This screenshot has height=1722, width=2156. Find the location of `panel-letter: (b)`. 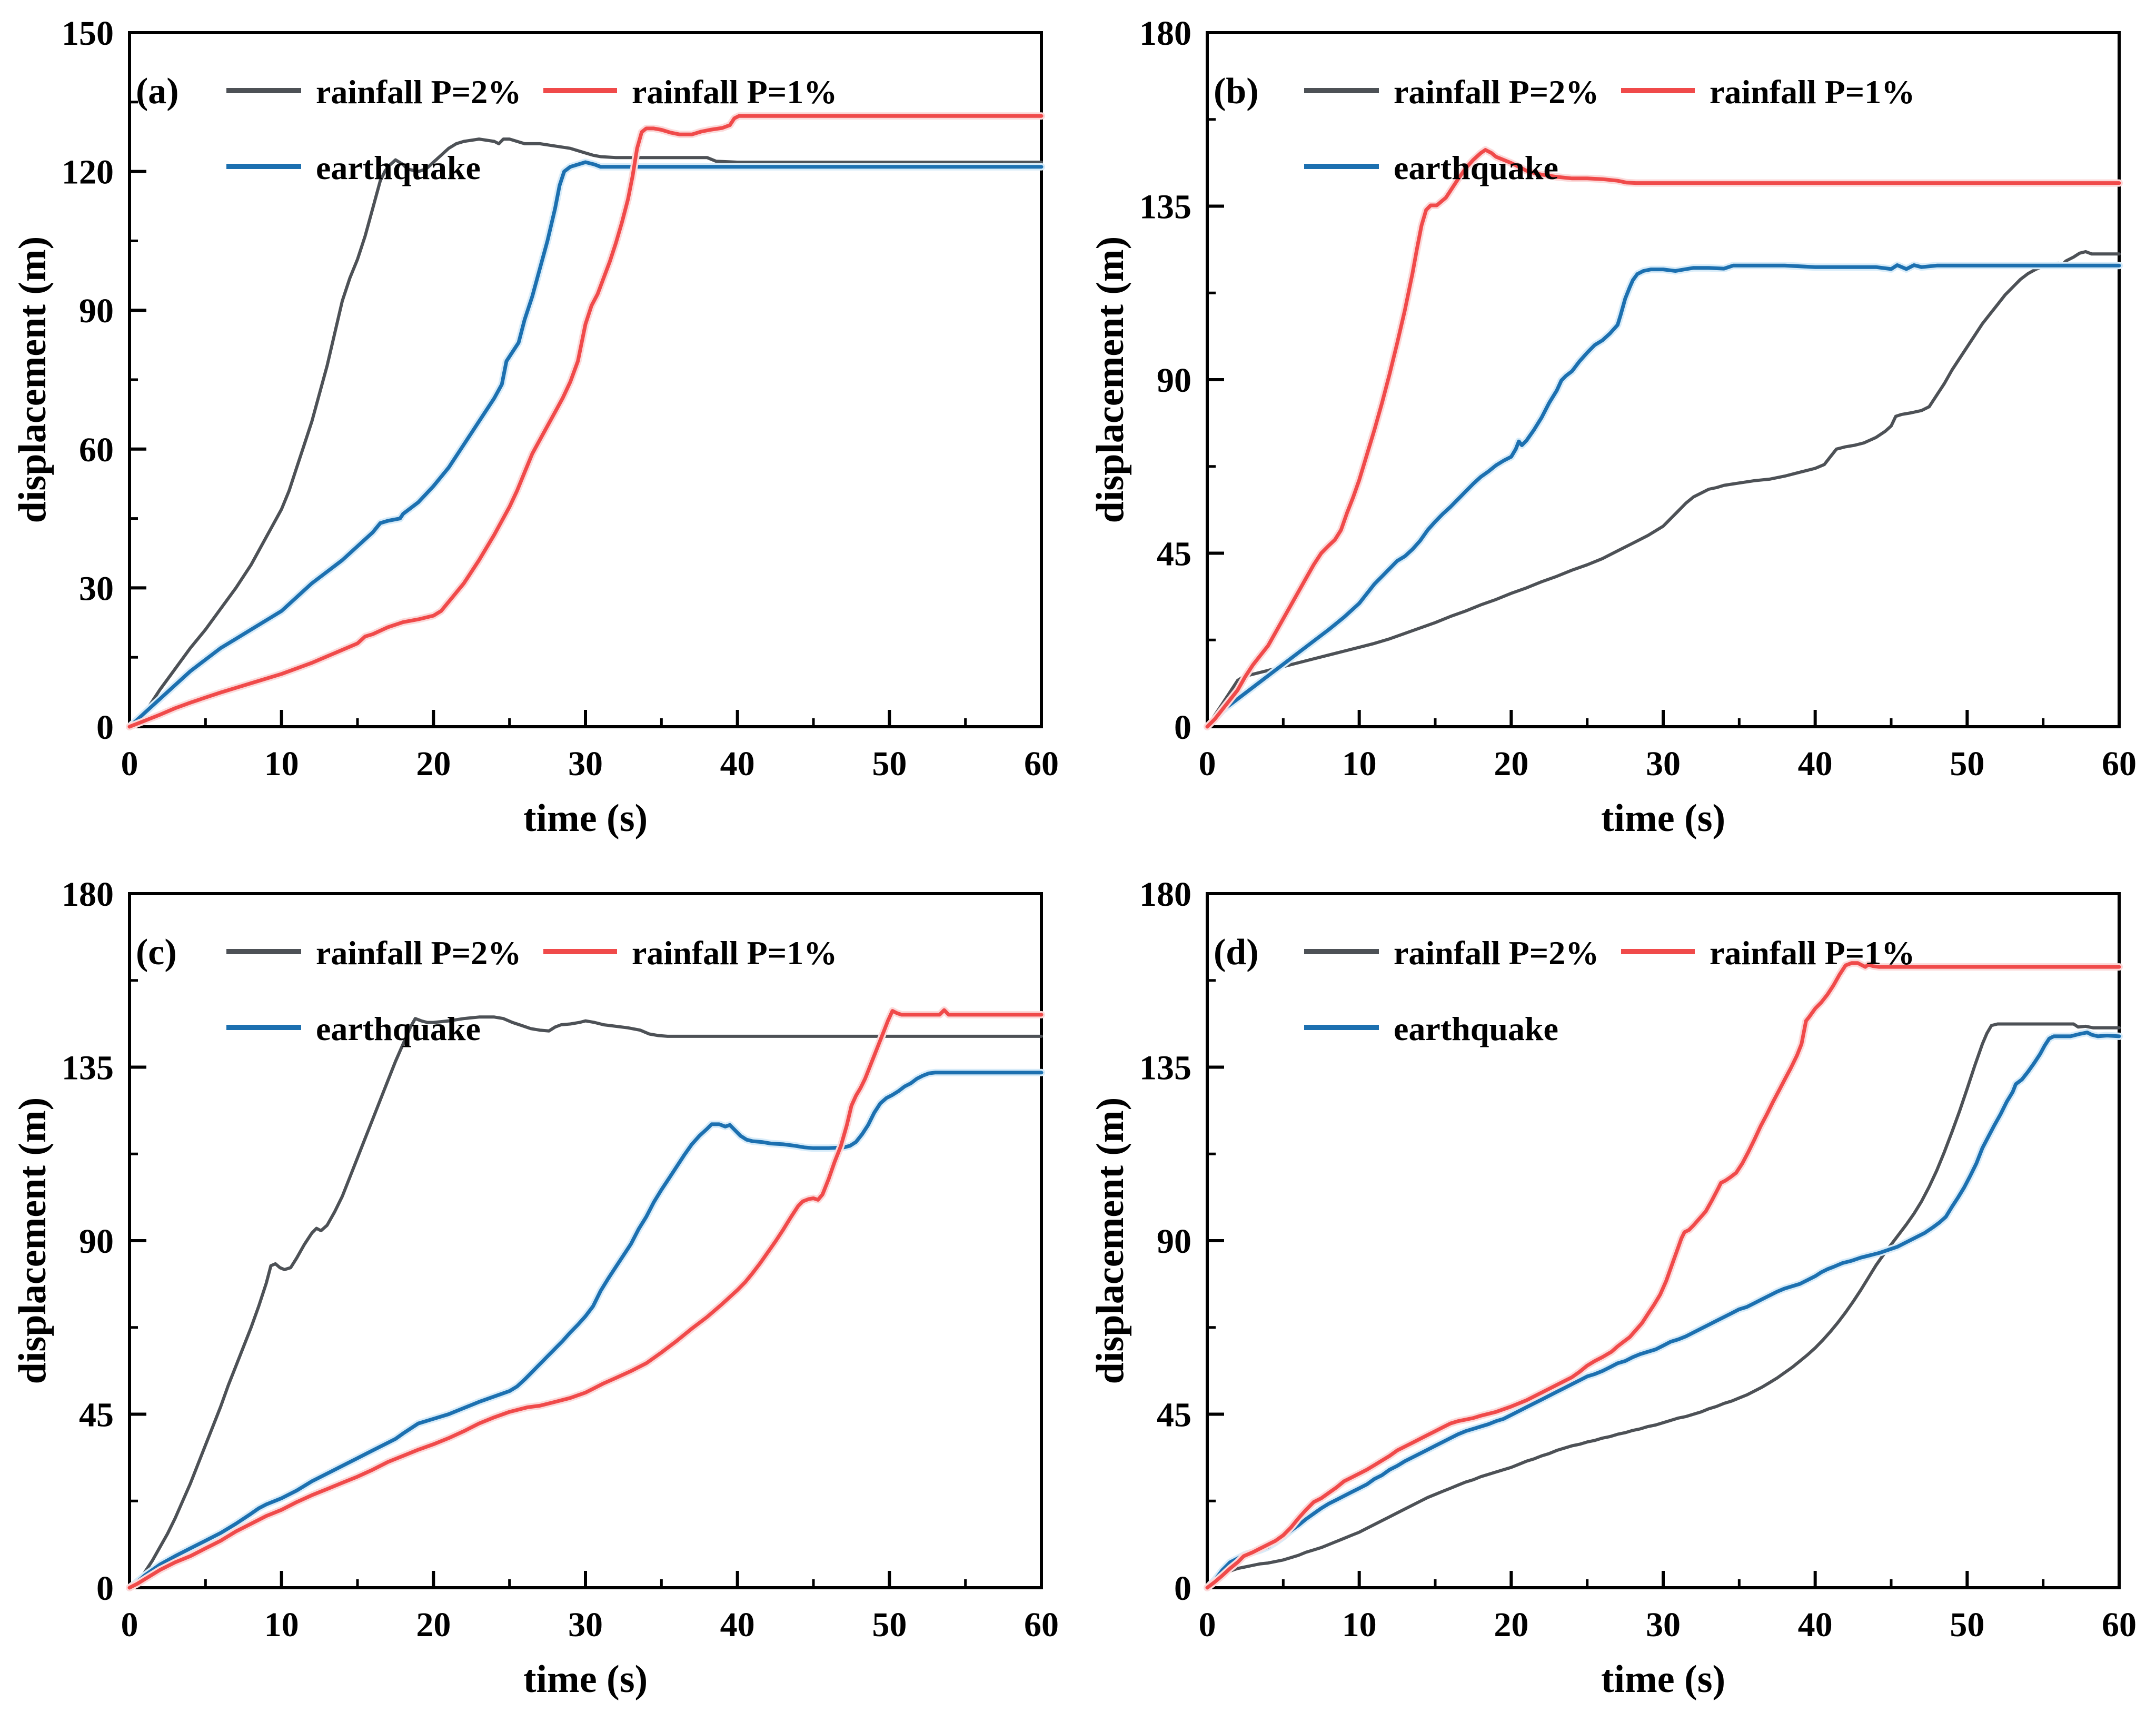

panel-letter: (b) is located at coordinates (1236, 91).